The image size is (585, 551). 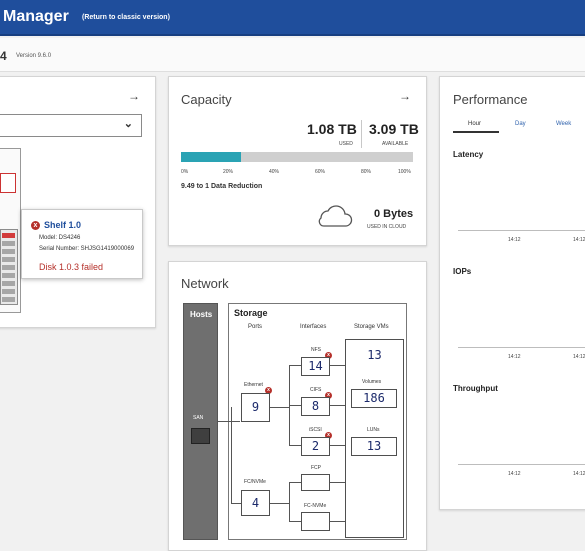 What do you see at coordinates (255, 327) in the screenshot?
I see `ports-column-header: Ports` at bounding box center [255, 327].